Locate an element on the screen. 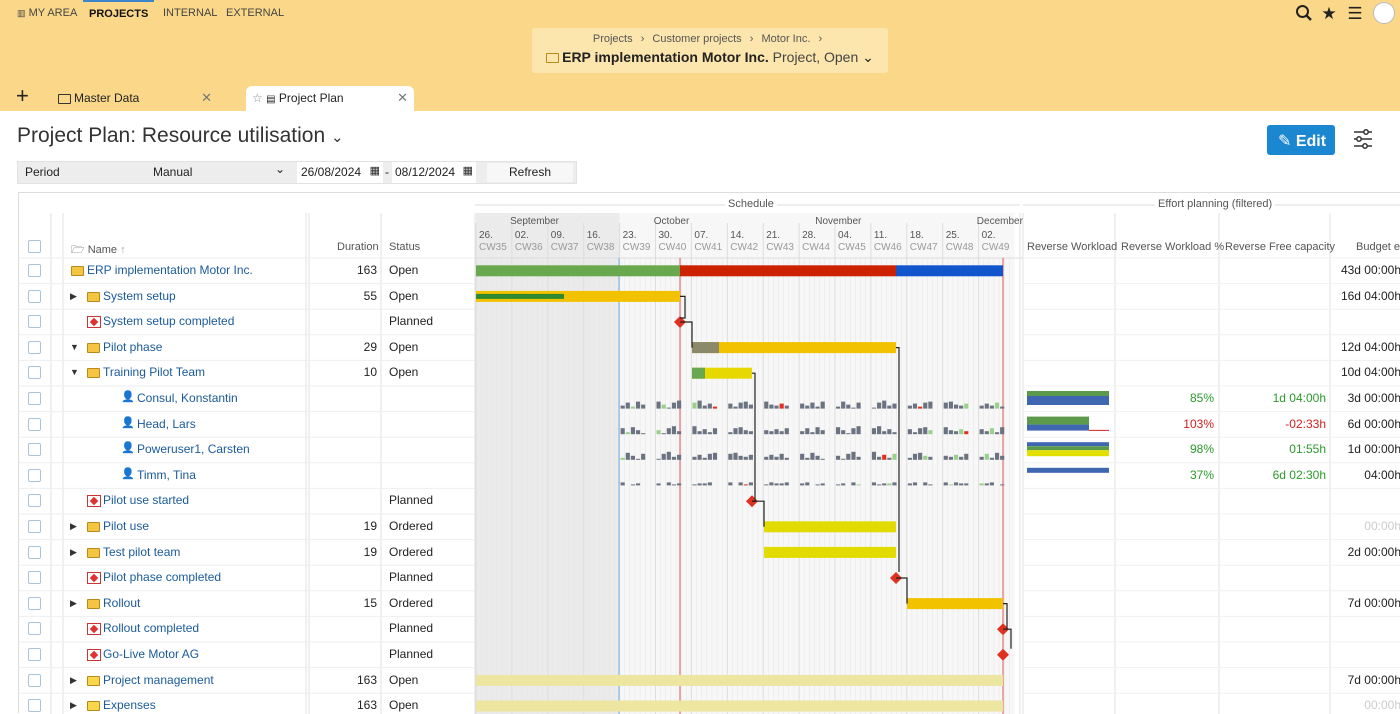  nav-external: EXTERNAL is located at coordinates (255, 13).